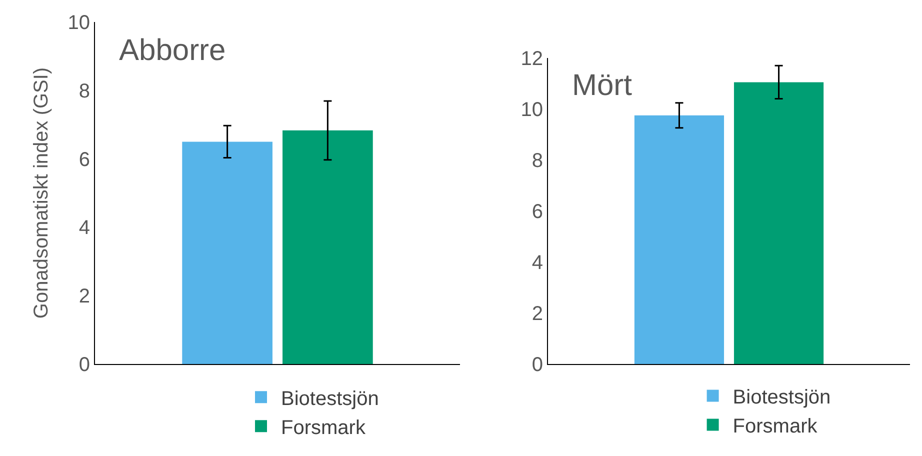 The height and width of the screenshot is (456, 922). I want to click on chart-title: Abborre, so click(172, 50).